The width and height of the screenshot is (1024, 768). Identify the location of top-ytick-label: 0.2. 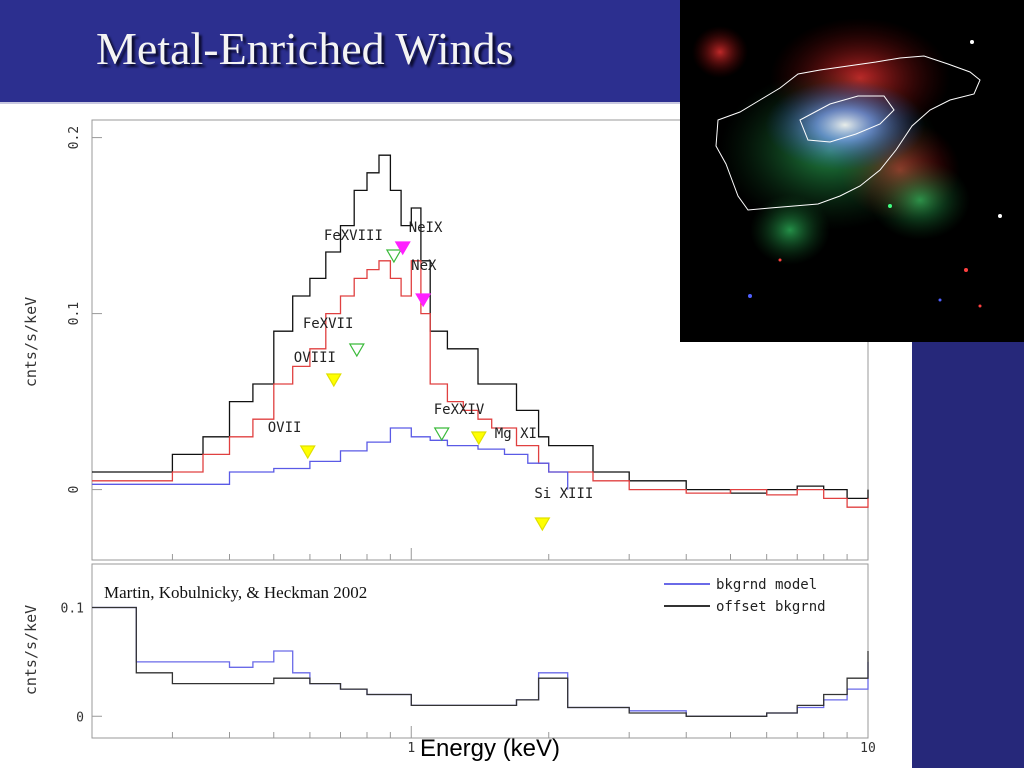
(74, 137).